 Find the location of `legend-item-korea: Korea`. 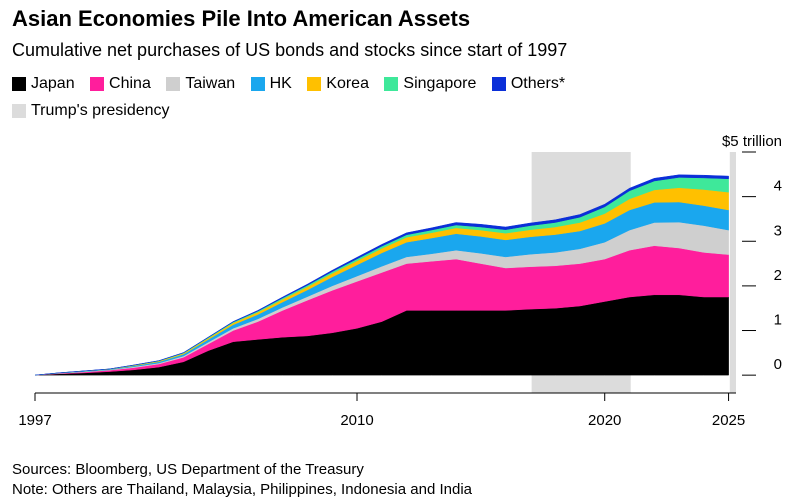

legend-item-korea: Korea is located at coordinates (338, 84).